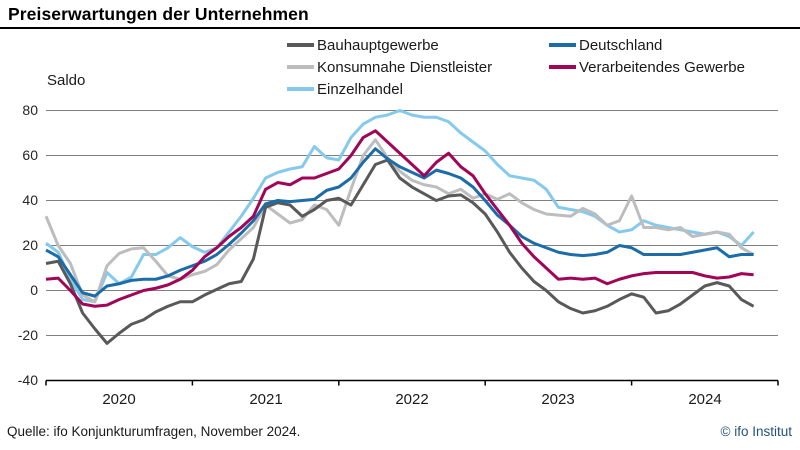  I want to click on x-axis-year-label: 2020, so click(119, 399).